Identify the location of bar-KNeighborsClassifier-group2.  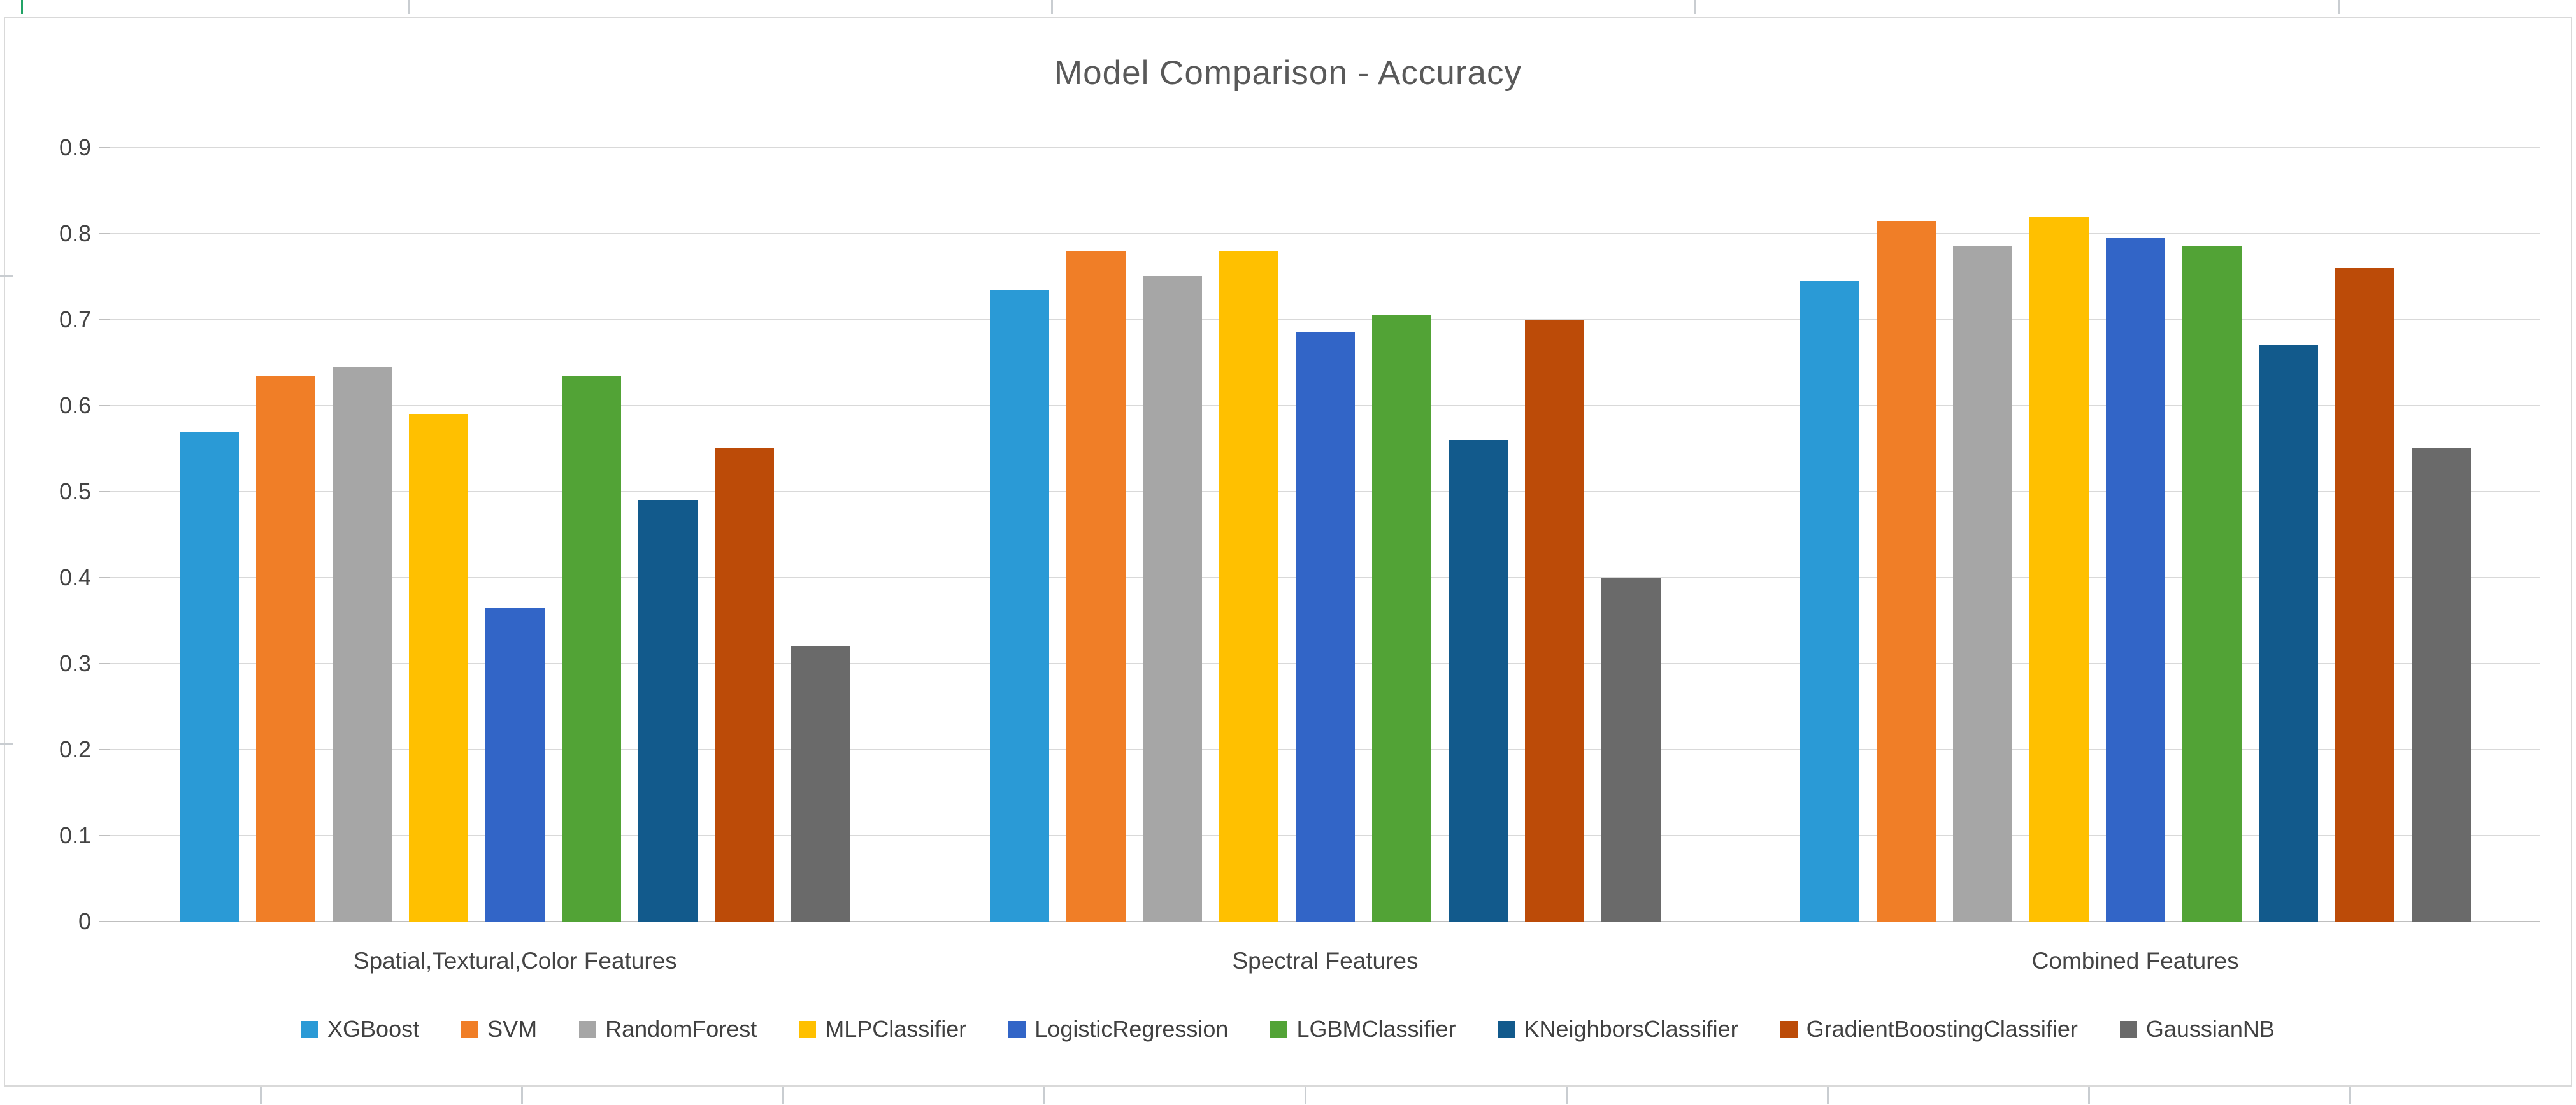
(1479, 681).